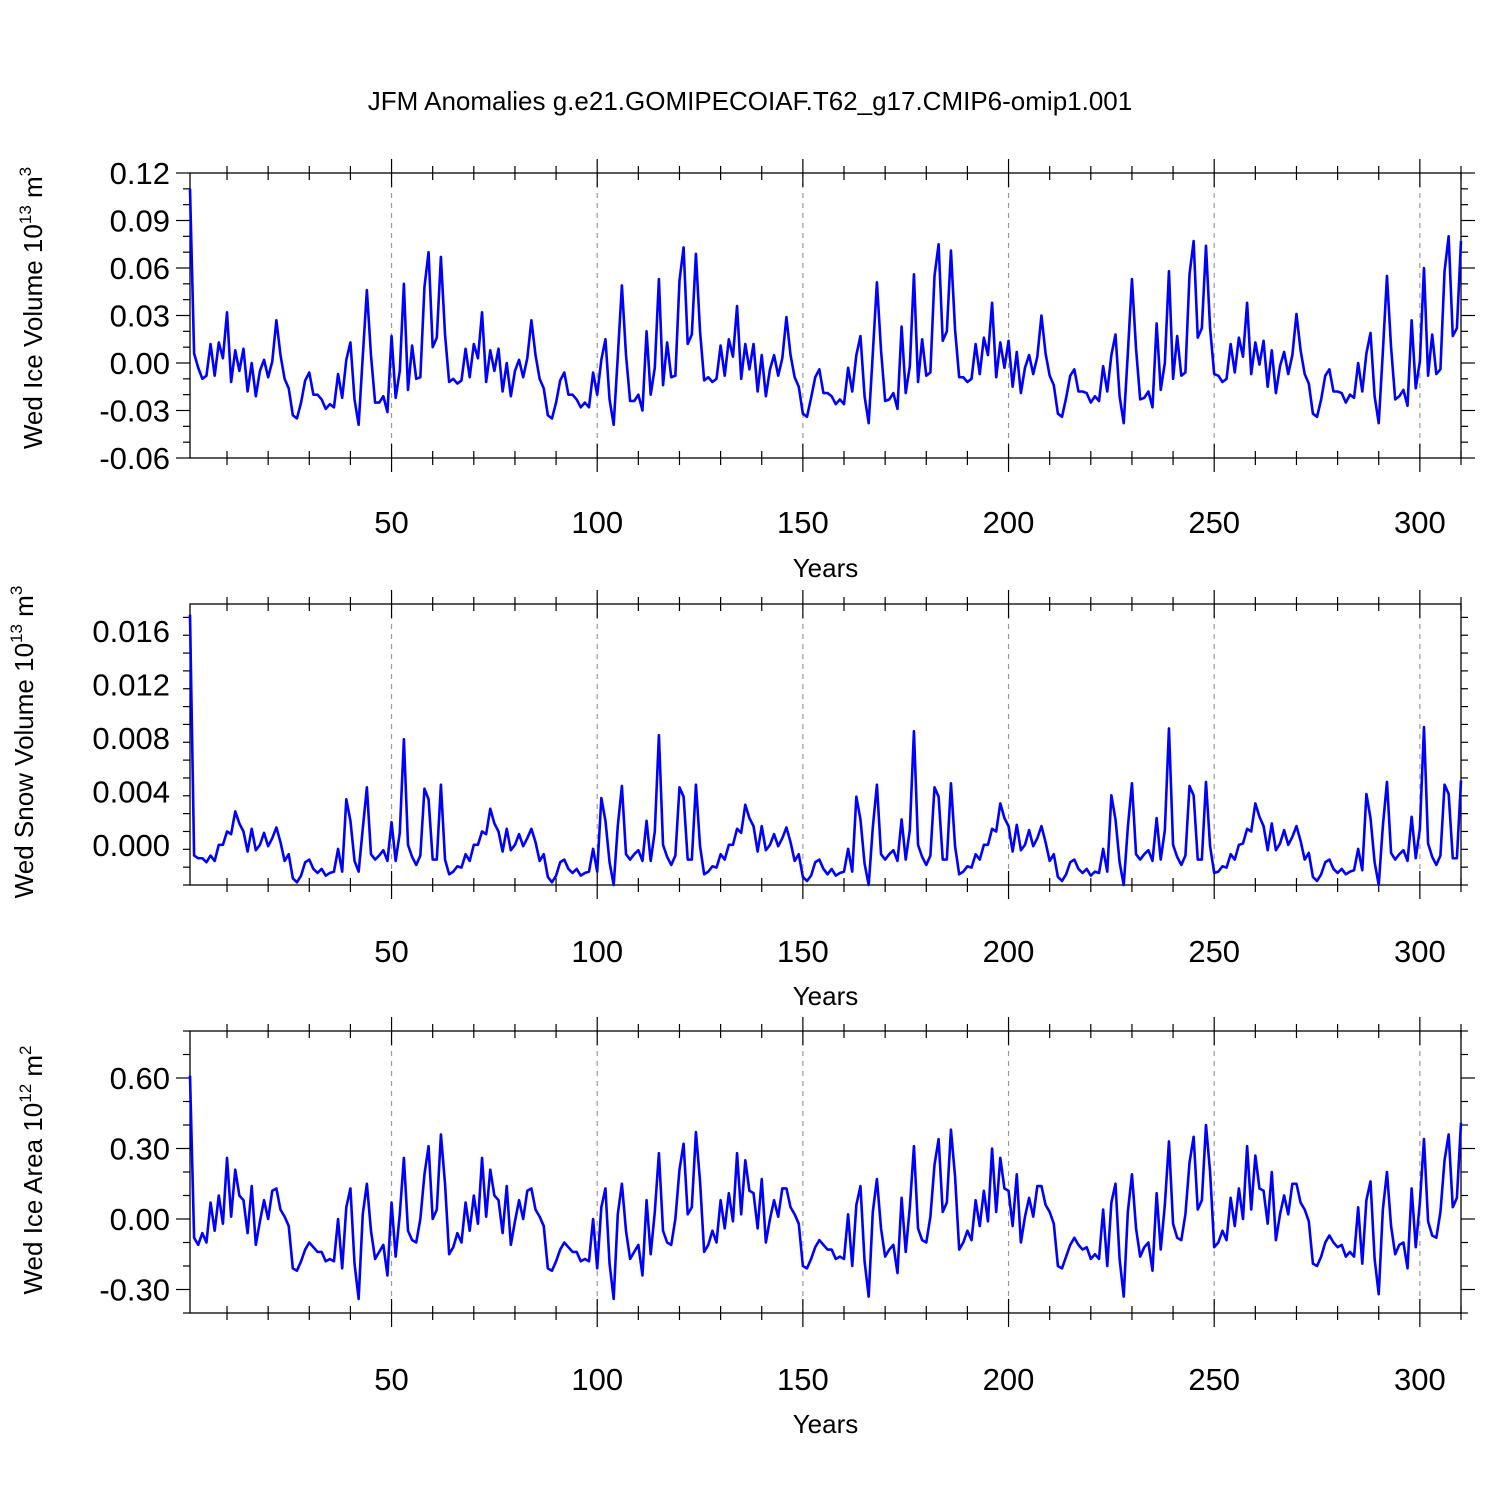 The image size is (1500, 1500). I want to click on y-tick-label: 0.004, so click(131, 791).